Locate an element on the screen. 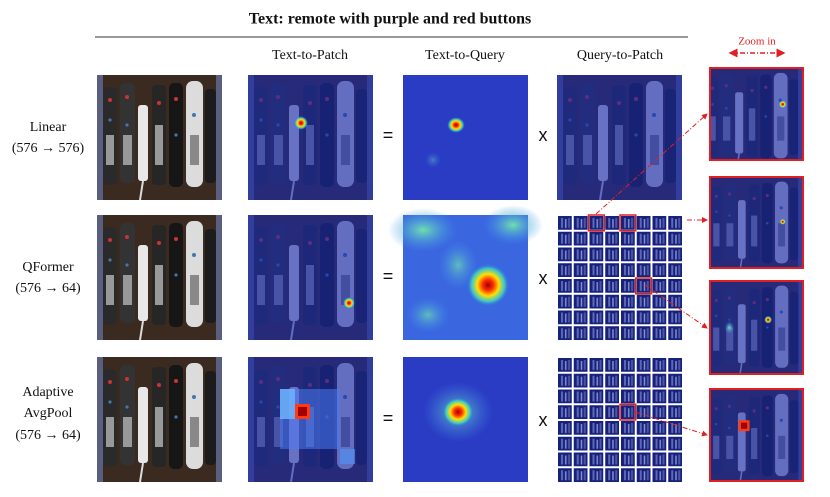 Image resolution: width=830 pixels, height=497 pixels. row-label: AvgPool is located at coordinates (48, 413).